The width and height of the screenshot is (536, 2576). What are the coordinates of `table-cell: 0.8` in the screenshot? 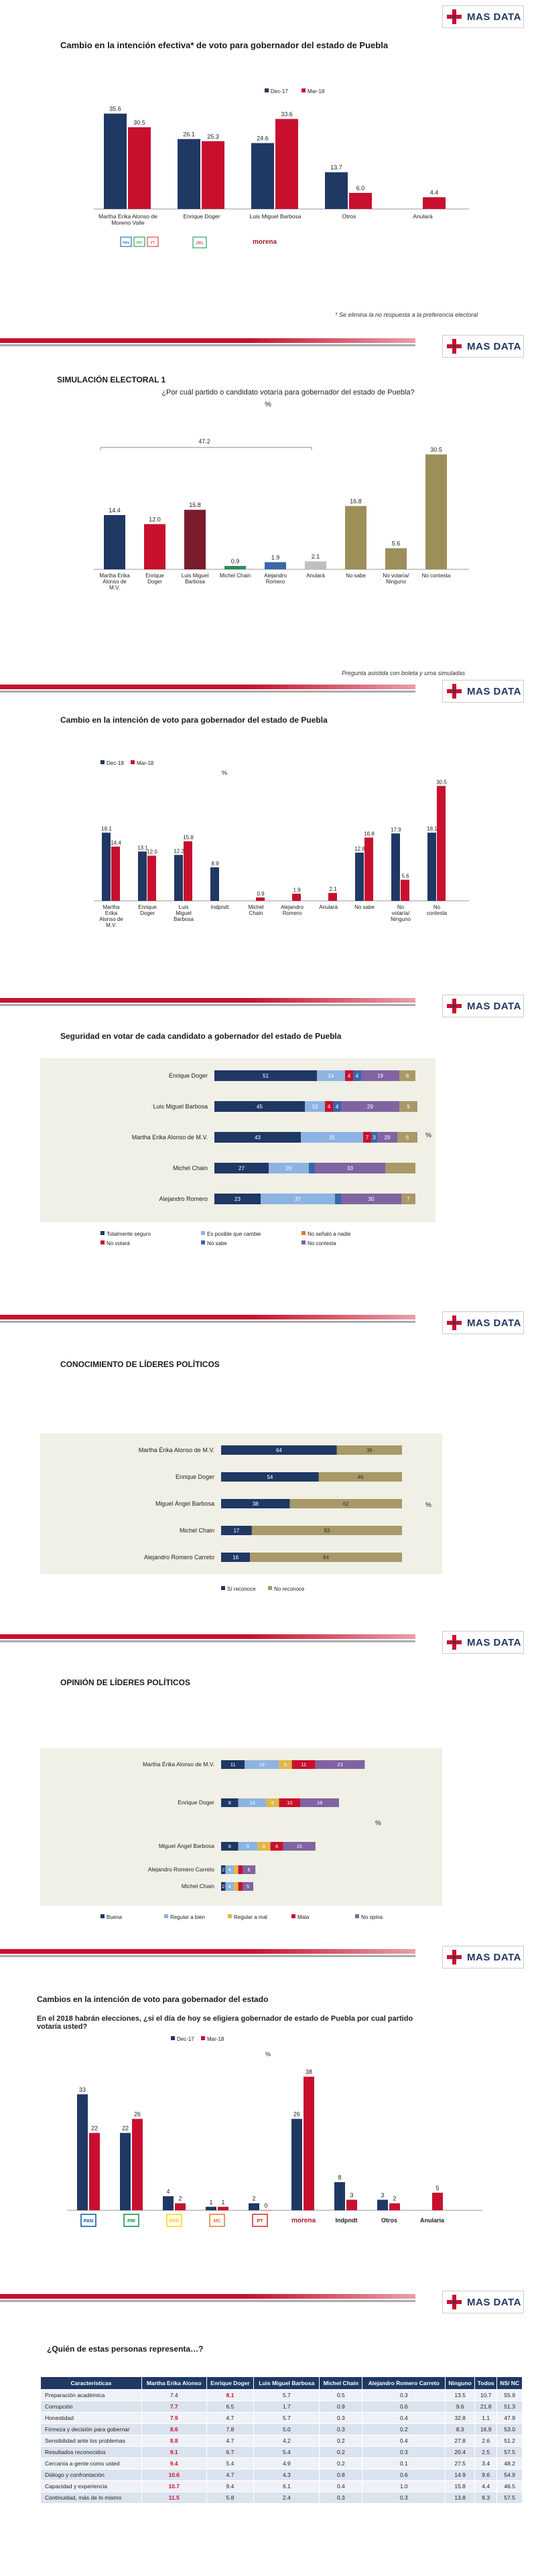 It's located at (341, 2475).